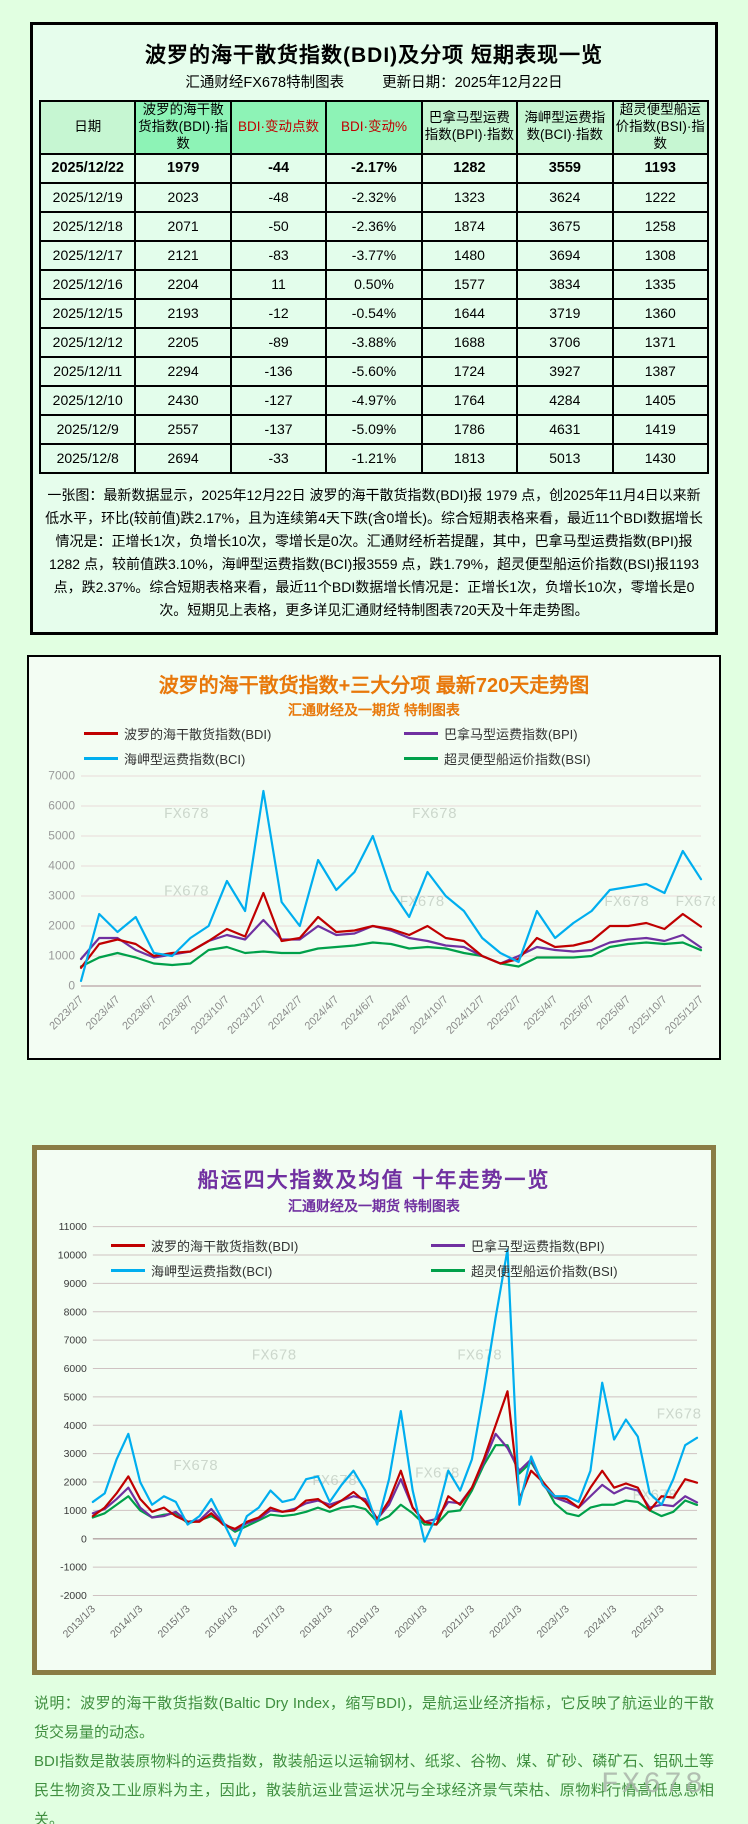  What do you see at coordinates (183, 400) in the screenshot?
I see `table-cell: 2430` at bounding box center [183, 400].